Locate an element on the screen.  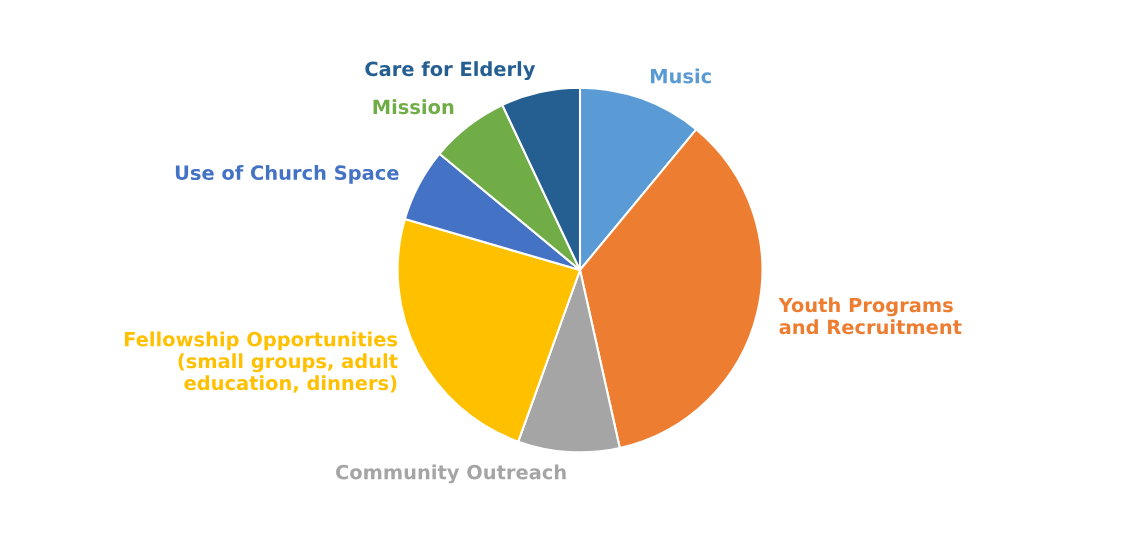
slice-label: Care for Elderly is located at coordinates (450, 71).